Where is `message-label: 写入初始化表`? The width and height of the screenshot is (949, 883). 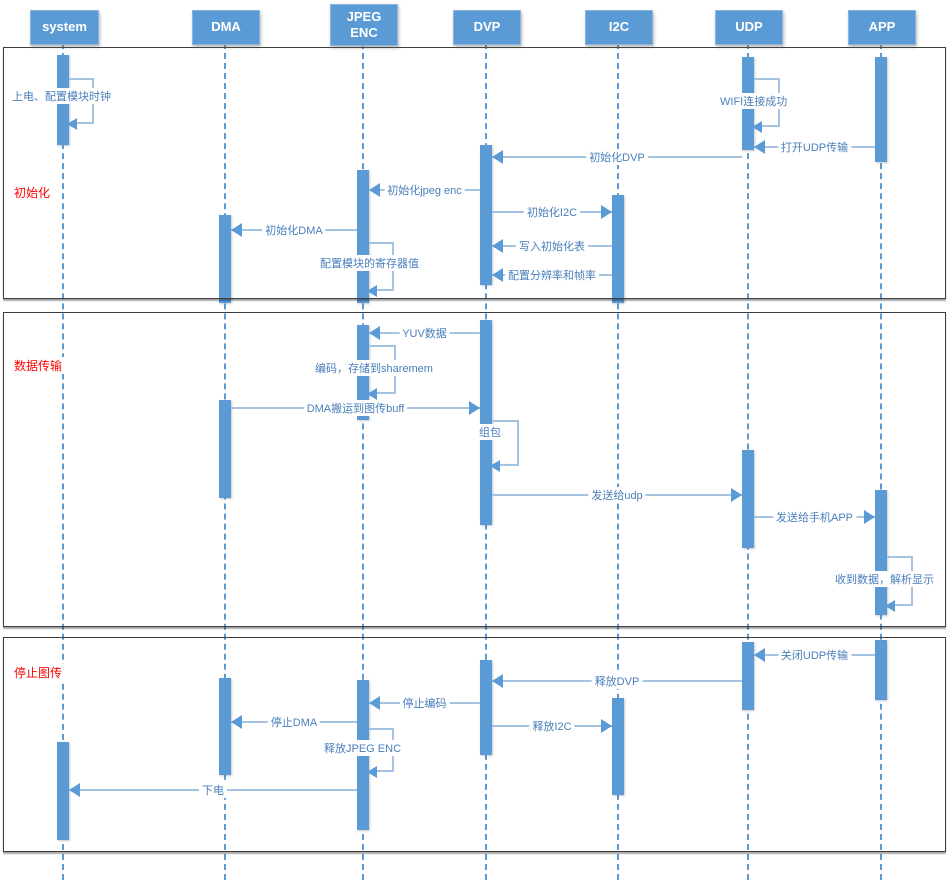 message-label: 写入初始化表 is located at coordinates (552, 246).